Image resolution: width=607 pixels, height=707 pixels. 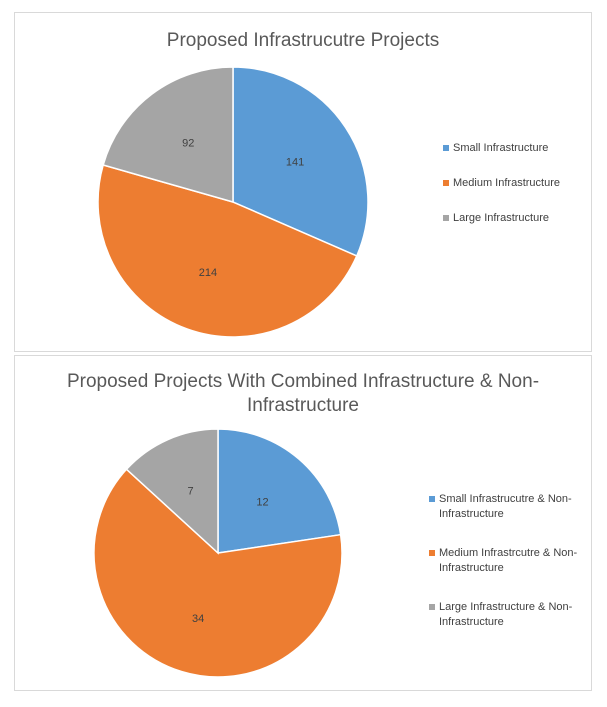 I want to click on data-label-large: 92, so click(x=188, y=144).